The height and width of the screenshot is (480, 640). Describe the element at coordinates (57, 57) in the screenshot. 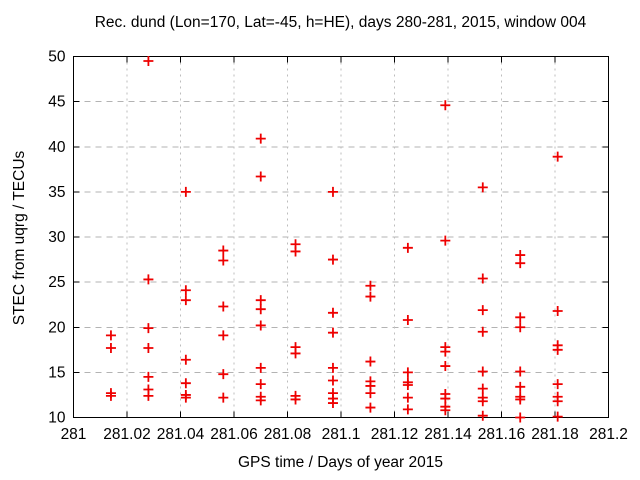

I see `y-tick-label: 50` at that location.